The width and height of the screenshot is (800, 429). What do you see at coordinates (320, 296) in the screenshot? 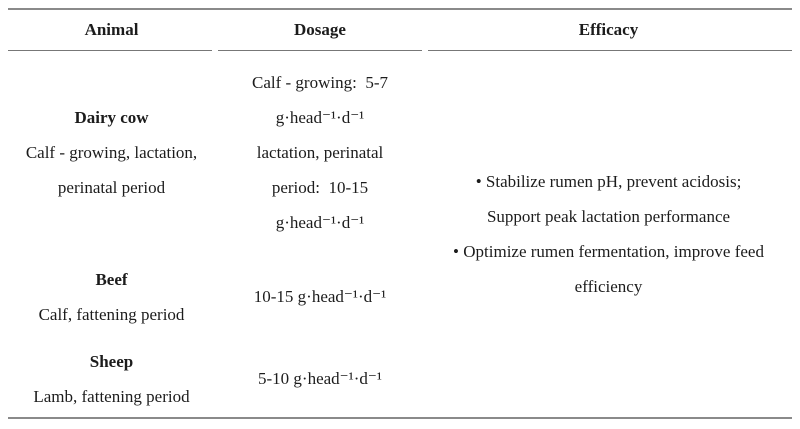
I see `dosage-cell-beef: 10-15 g·head⁻¹·d⁻¹` at bounding box center [320, 296].